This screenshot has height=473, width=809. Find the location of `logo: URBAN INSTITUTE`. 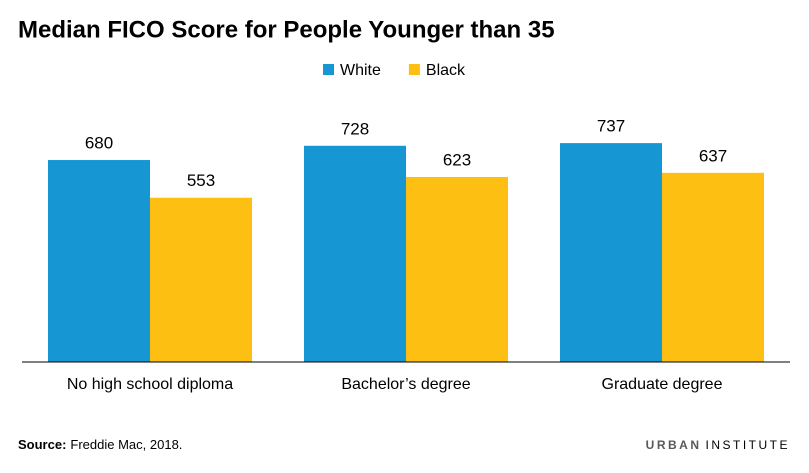

logo: URBAN INSTITUTE is located at coordinates (718, 445).